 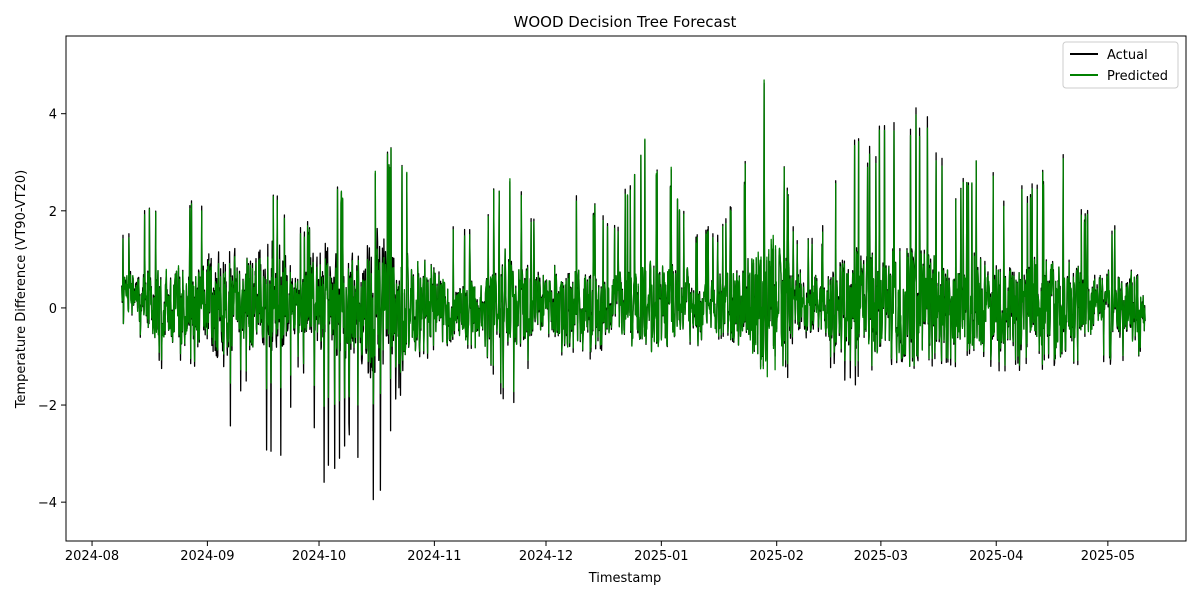 What do you see at coordinates (1127, 55) in the screenshot?
I see `legend-label-actual: Actual` at bounding box center [1127, 55].